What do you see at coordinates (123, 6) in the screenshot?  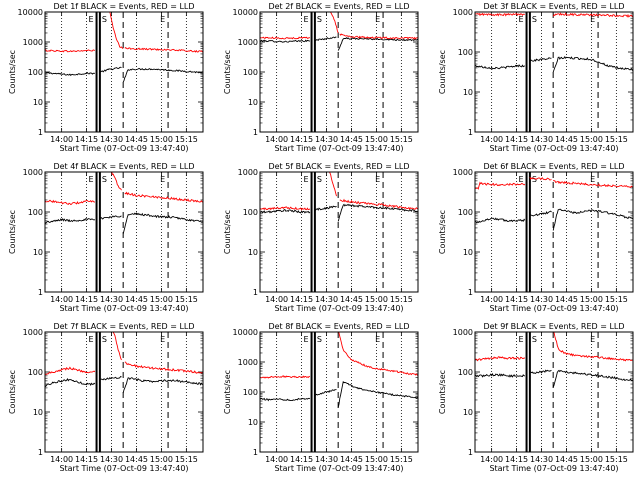 I see `panel-title: Det 1f BLACK = Events, RED = LLD` at bounding box center [123, 6].